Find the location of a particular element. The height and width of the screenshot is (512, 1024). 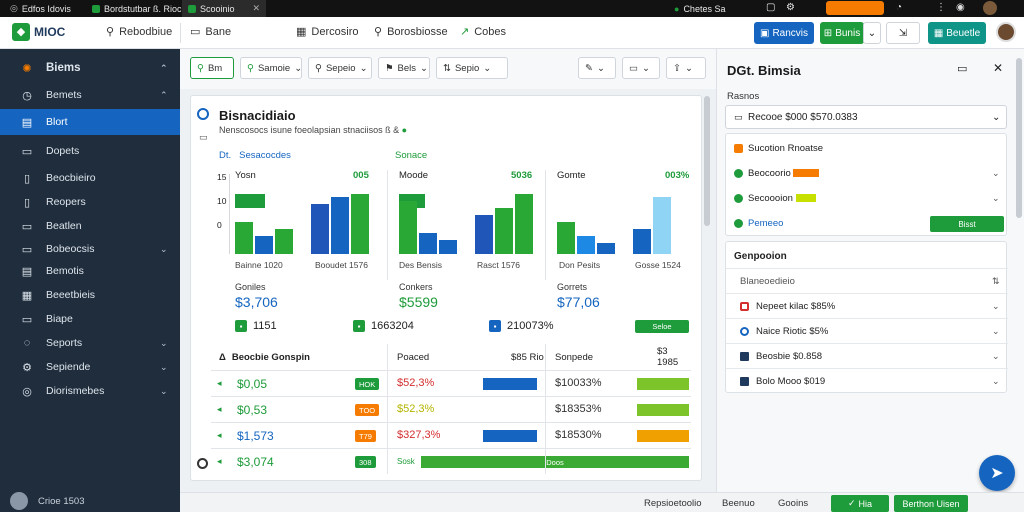

option-item: Secoooion ⌄ is located at coordinates (867, 198).